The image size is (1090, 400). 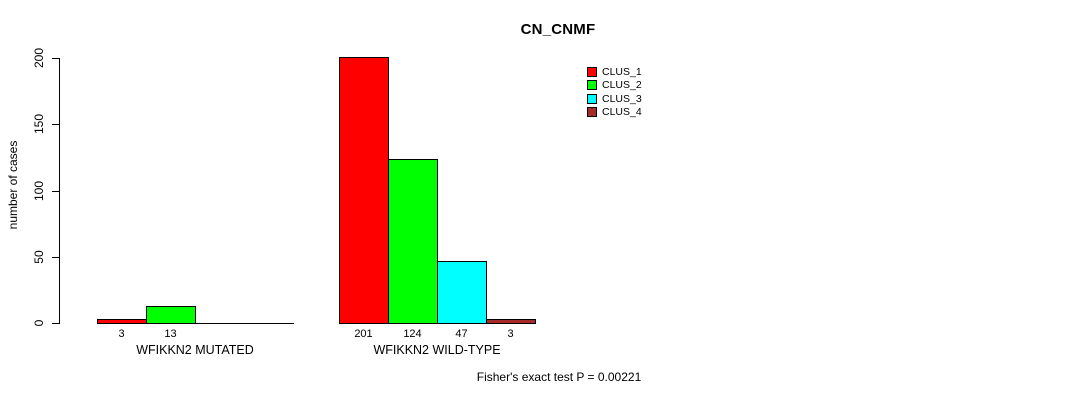 I want to click on bar-value-label: 124, so click(x=412, y=334).